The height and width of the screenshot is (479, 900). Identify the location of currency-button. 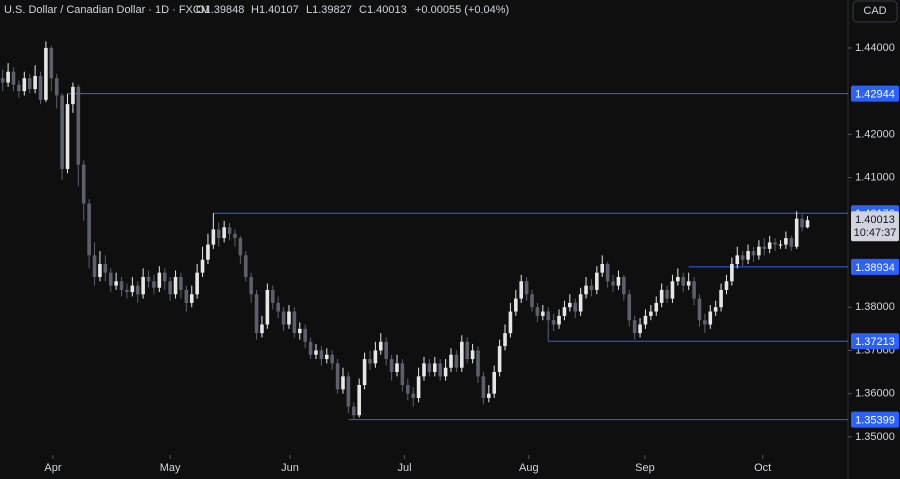
(875, 11).